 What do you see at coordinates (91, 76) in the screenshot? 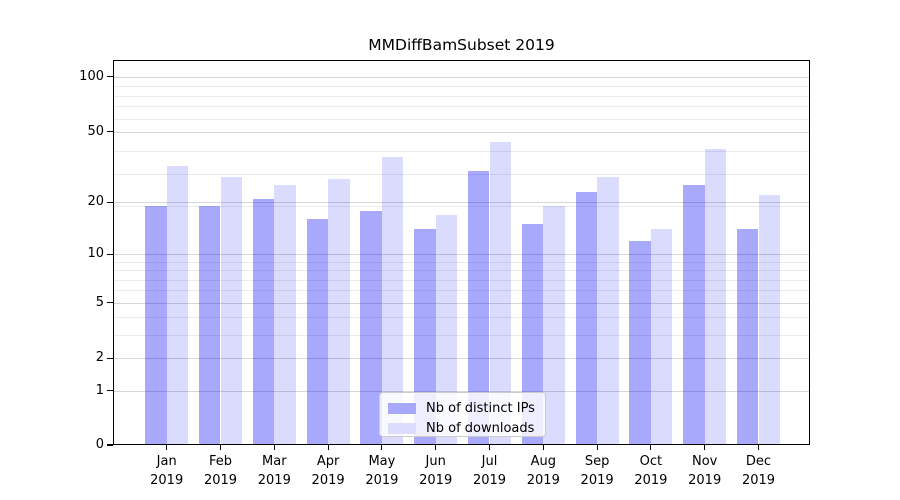
I see `y-tick-label: 100` at bounding box center [91, 76].